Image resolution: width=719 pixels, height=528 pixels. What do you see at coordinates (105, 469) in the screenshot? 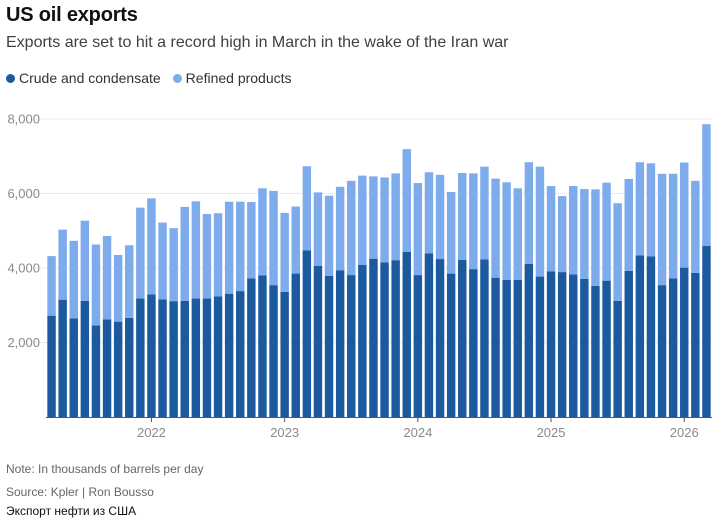
I see `footnote: Note: In thousands of barrels per day` at bounding box center [105, 469].